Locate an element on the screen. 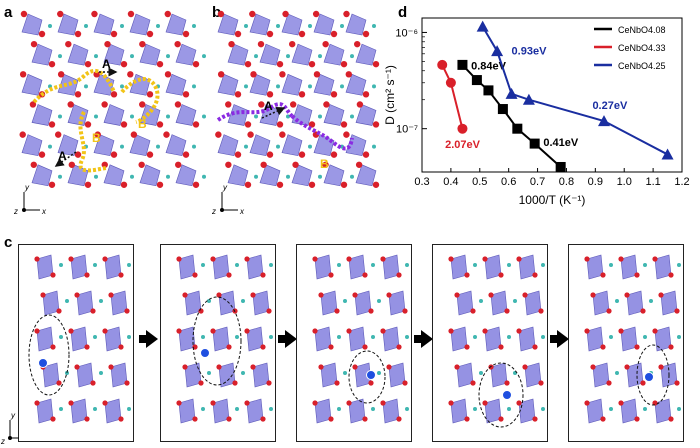 The width and height of the screenshot is (700, 448). x-tick-label: 0.5 is located at coordinates (479, 182).